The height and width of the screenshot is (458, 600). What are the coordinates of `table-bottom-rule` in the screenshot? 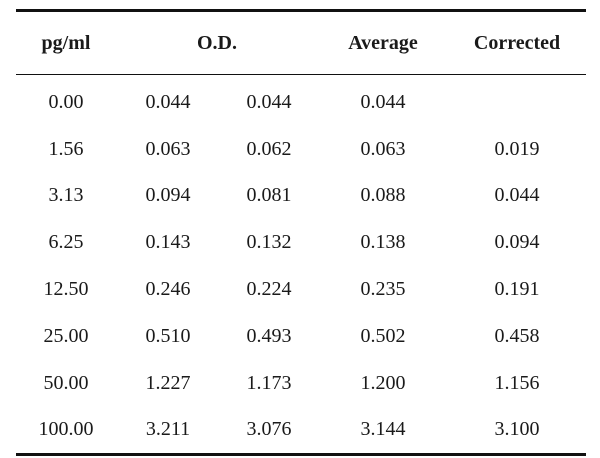 It's located at (301, 456).